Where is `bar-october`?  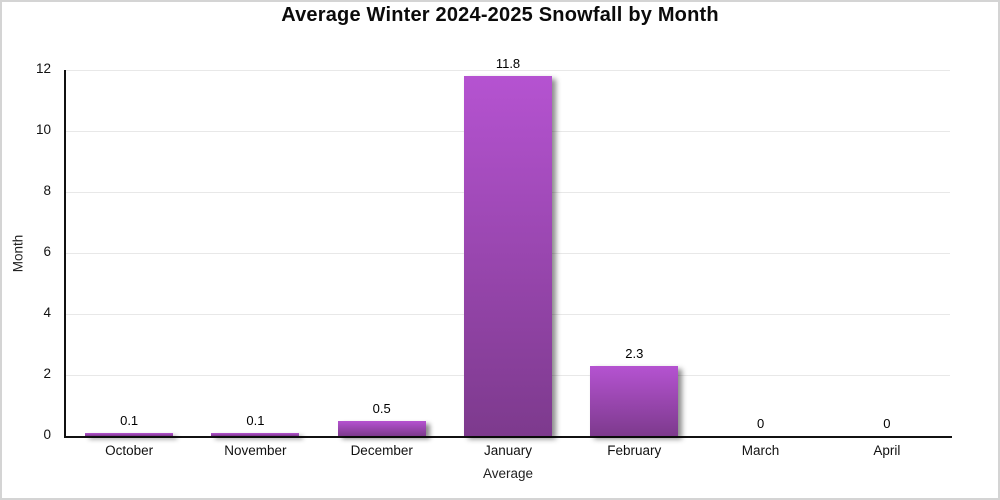
bar-october is located at coordinates (129, 434).